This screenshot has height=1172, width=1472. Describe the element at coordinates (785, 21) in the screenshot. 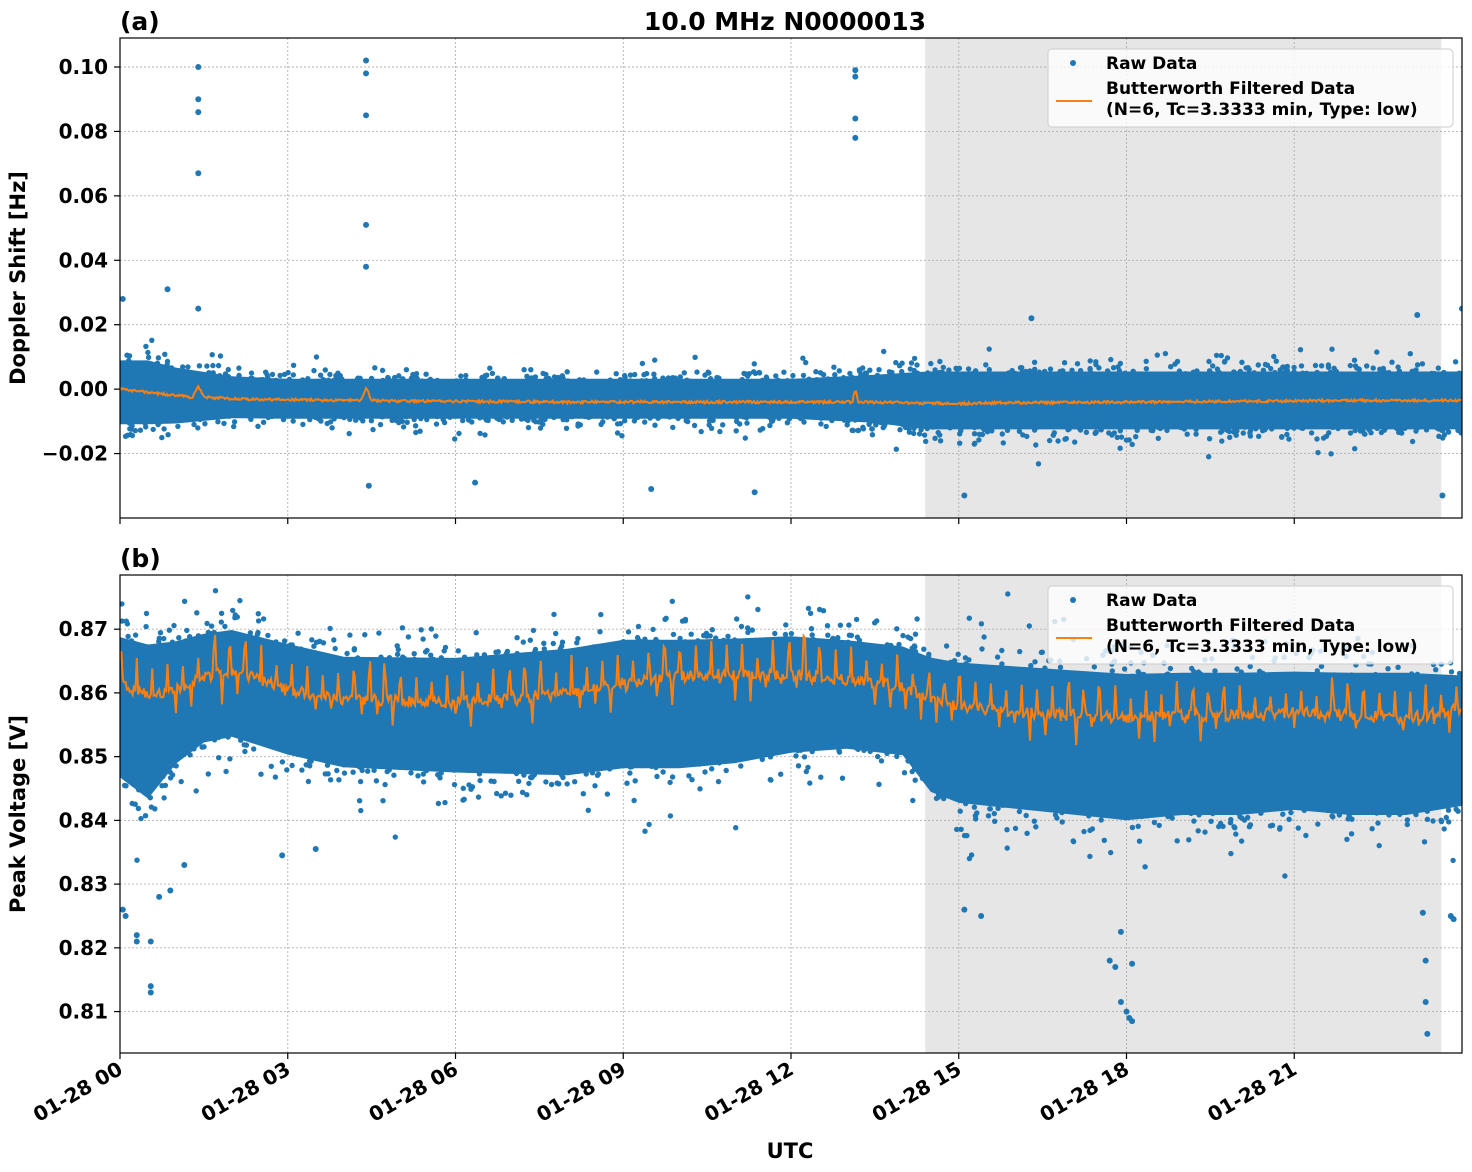

I see `chart-title: 10.0 MHz N0000013` at that location.